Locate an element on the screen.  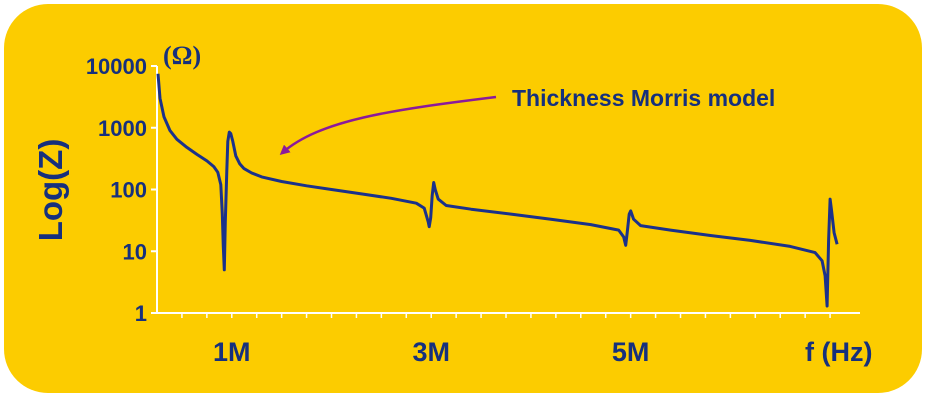
y-tick-label: 10000 is located at coordinates (116, 66).